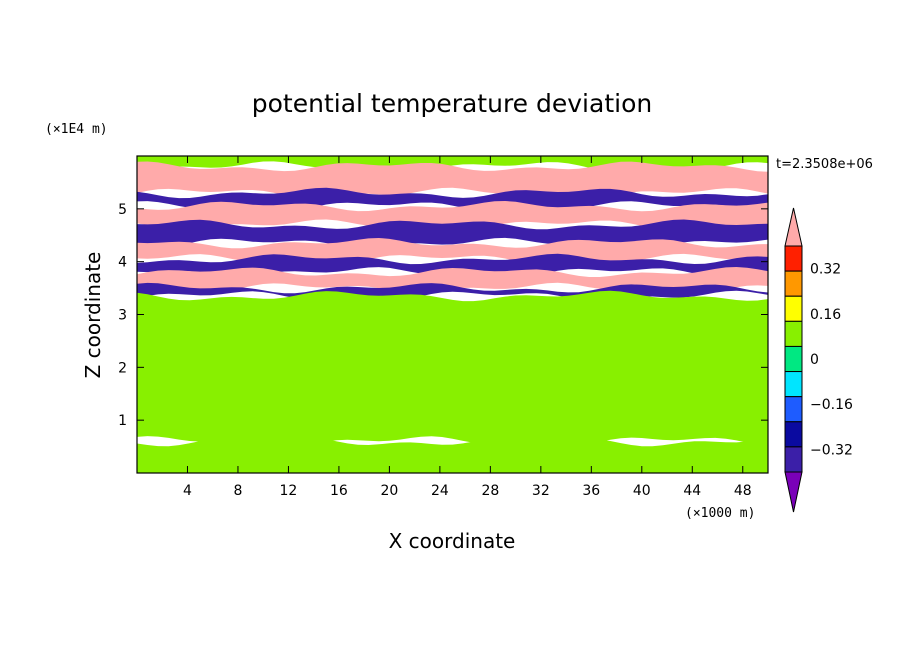  Describe the element at coordinates (825, 315) in the screenshot. I see `colorbar-tick-label: 0.16` at that location.